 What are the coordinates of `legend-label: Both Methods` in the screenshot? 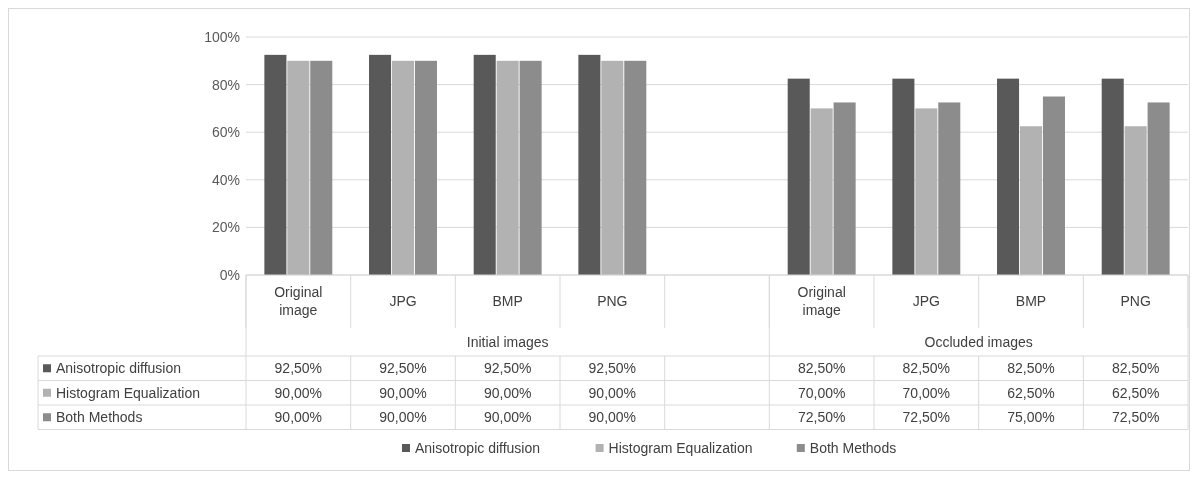 It's located at (853, 447).